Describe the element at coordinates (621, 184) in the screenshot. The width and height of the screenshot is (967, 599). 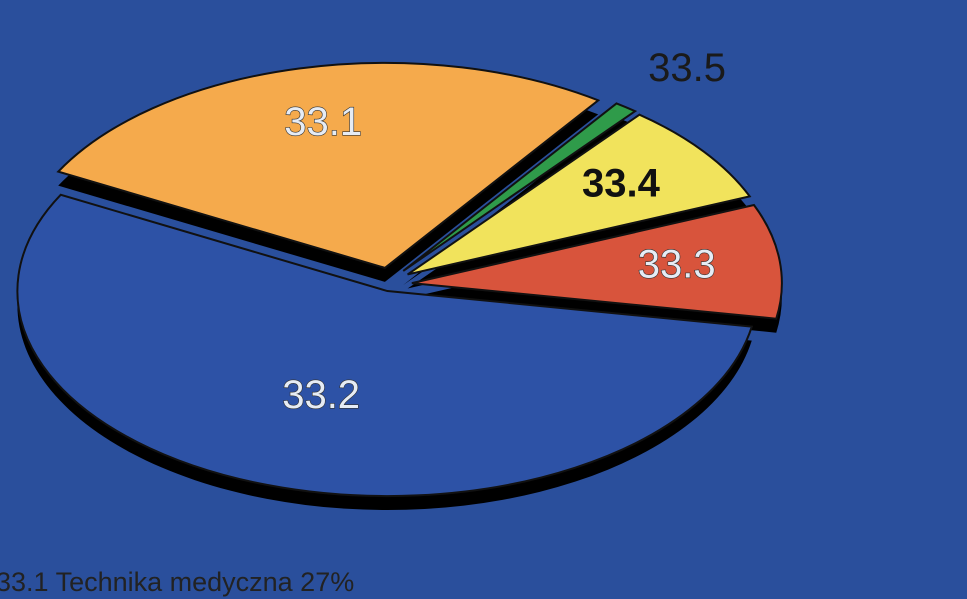
I see `slice-label: 33.4` at that location.